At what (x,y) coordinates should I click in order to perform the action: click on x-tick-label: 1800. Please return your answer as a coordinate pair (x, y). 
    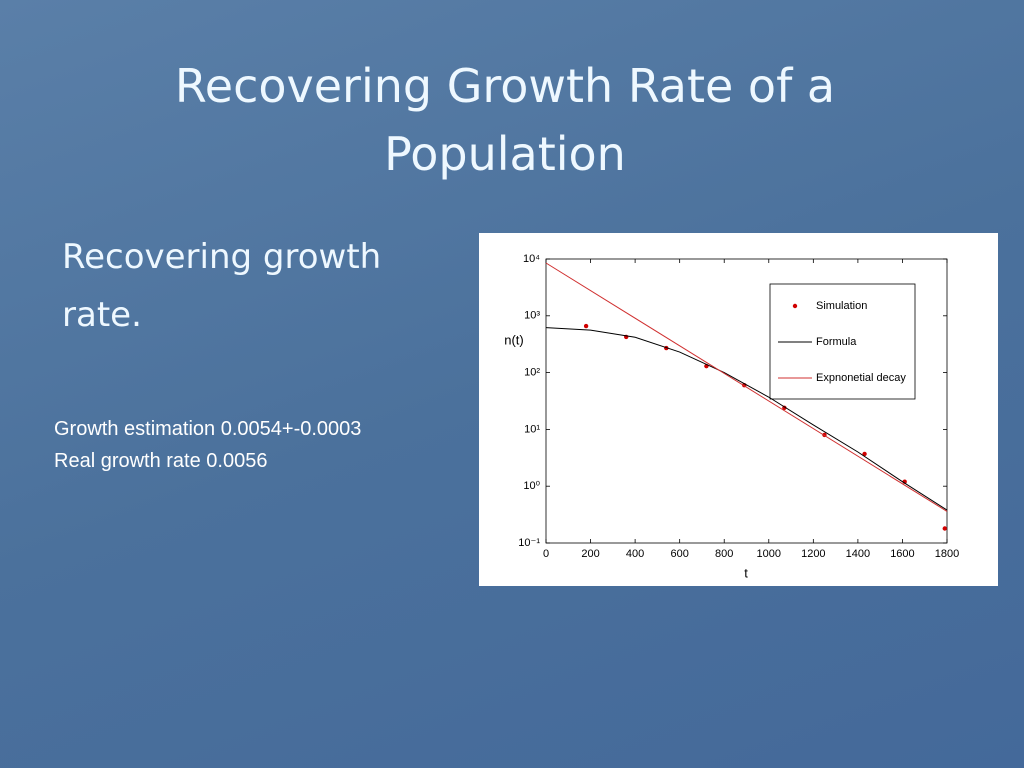
    Looking at the image, I should click on (947, 554).